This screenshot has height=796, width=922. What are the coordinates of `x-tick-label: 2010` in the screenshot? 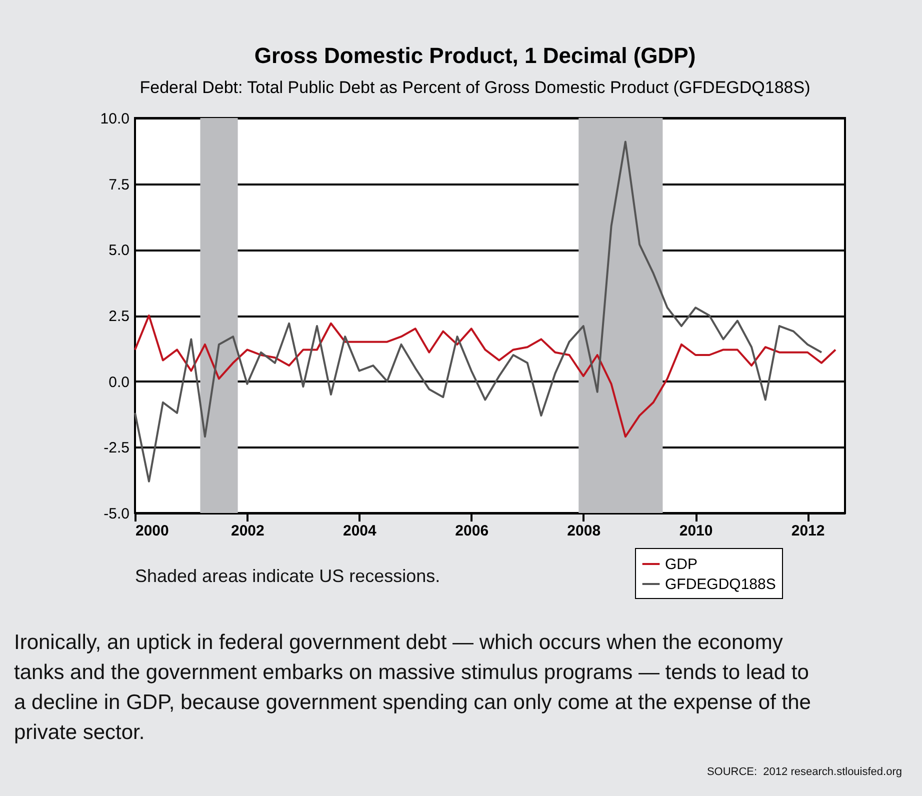 It's located at (696, 531).